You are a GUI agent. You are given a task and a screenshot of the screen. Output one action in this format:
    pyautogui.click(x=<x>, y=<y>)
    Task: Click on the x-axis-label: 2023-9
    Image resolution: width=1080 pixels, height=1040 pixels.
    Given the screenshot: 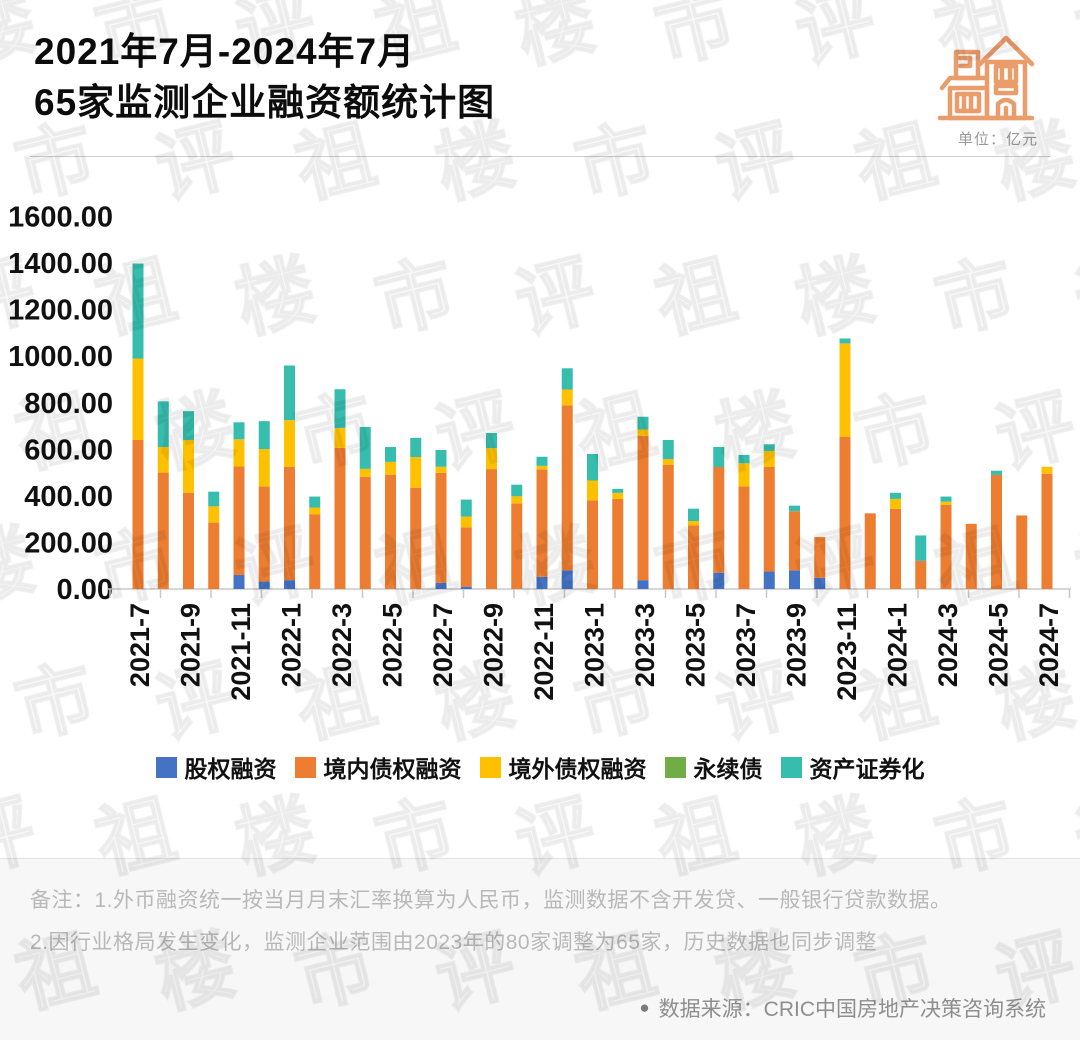 What is the action you would take?
    pyautogui.click(x=797, y=645)
    